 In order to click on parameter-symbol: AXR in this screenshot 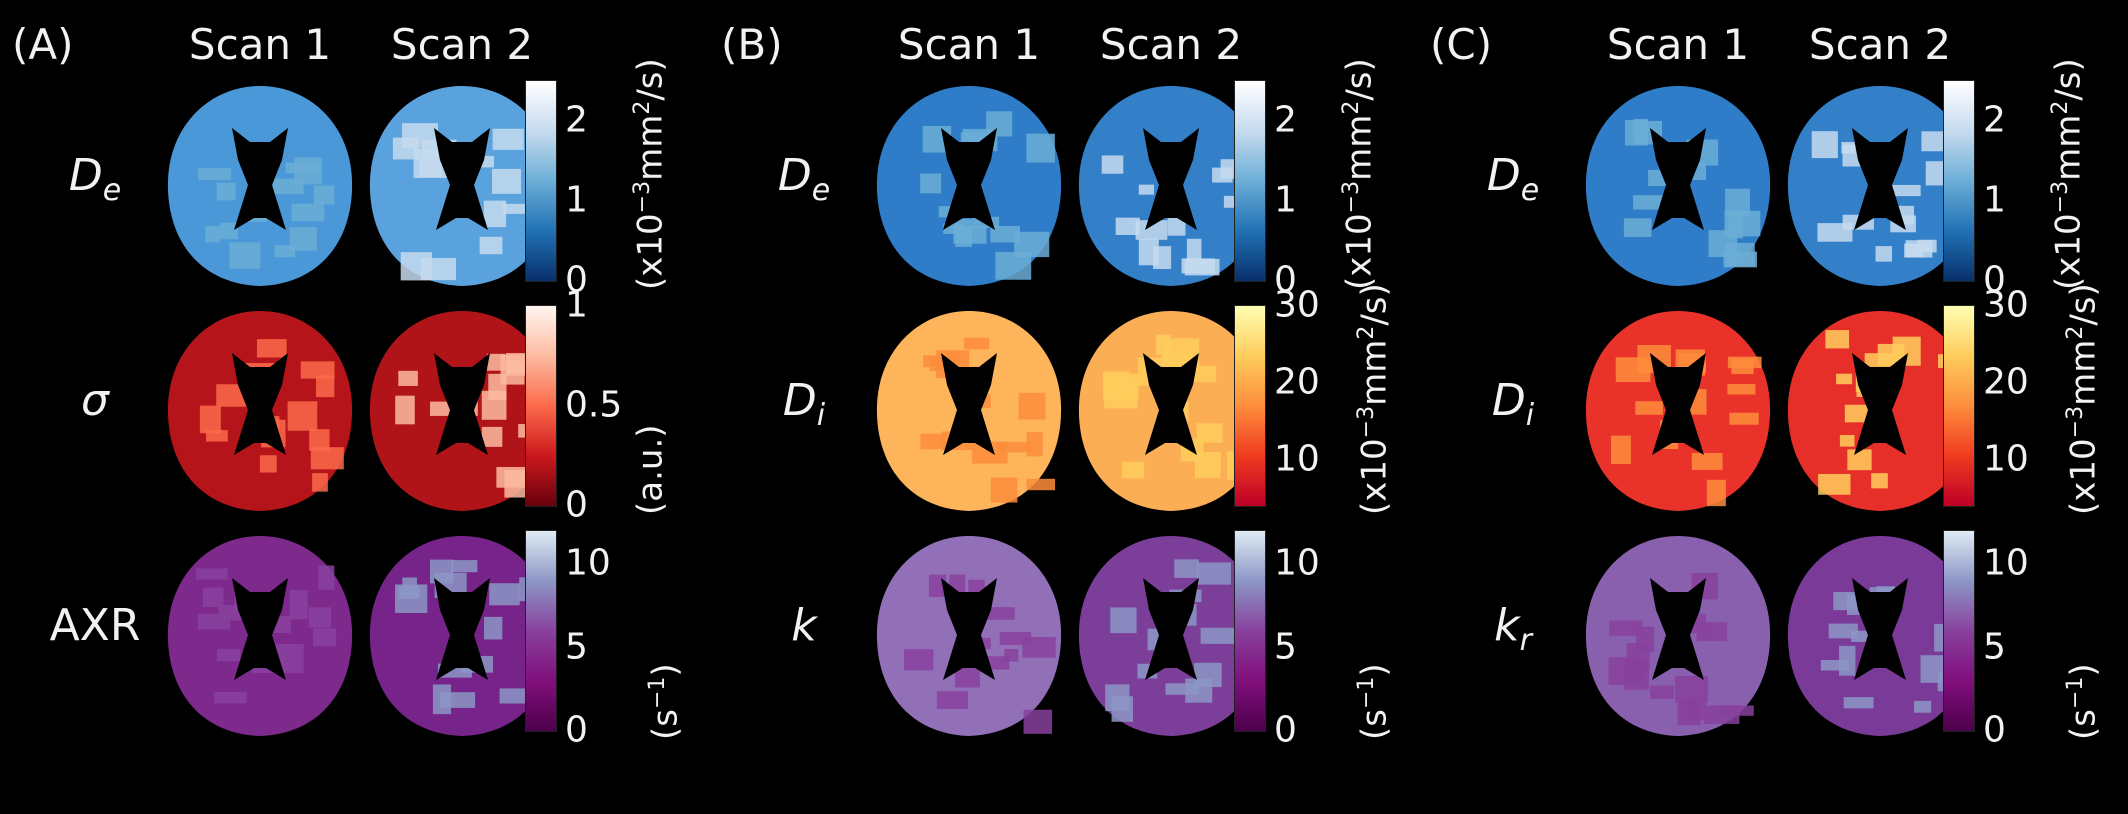, I will do `click(95, 625)`.